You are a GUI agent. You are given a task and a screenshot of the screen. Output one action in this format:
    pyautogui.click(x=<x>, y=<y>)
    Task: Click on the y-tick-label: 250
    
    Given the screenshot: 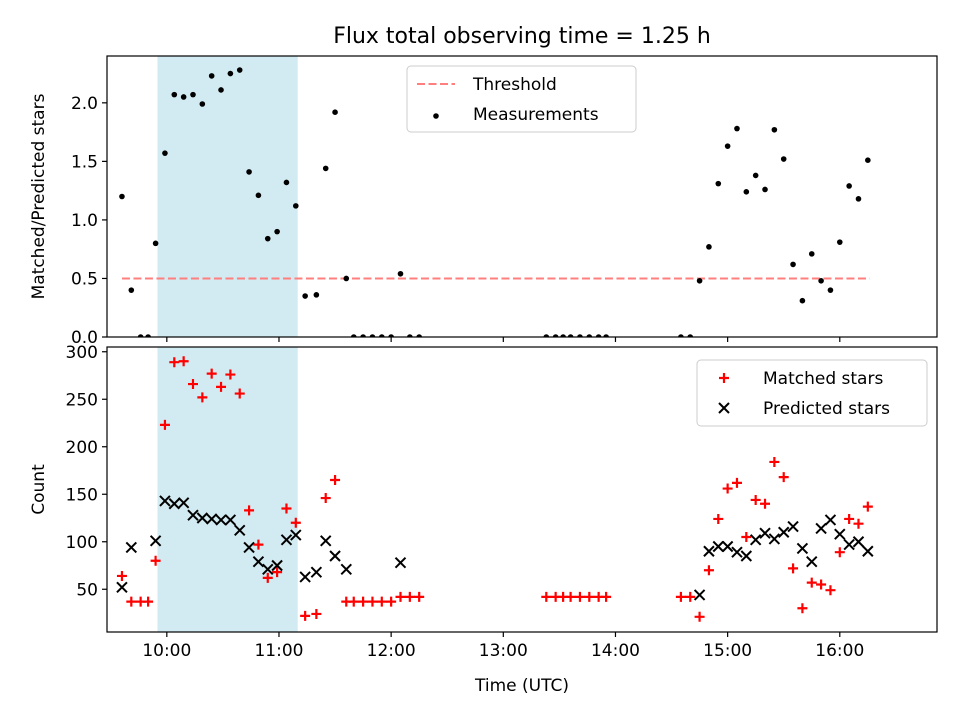 What is the action you would take?
    pyautogui.click(x=82, y=400)
    